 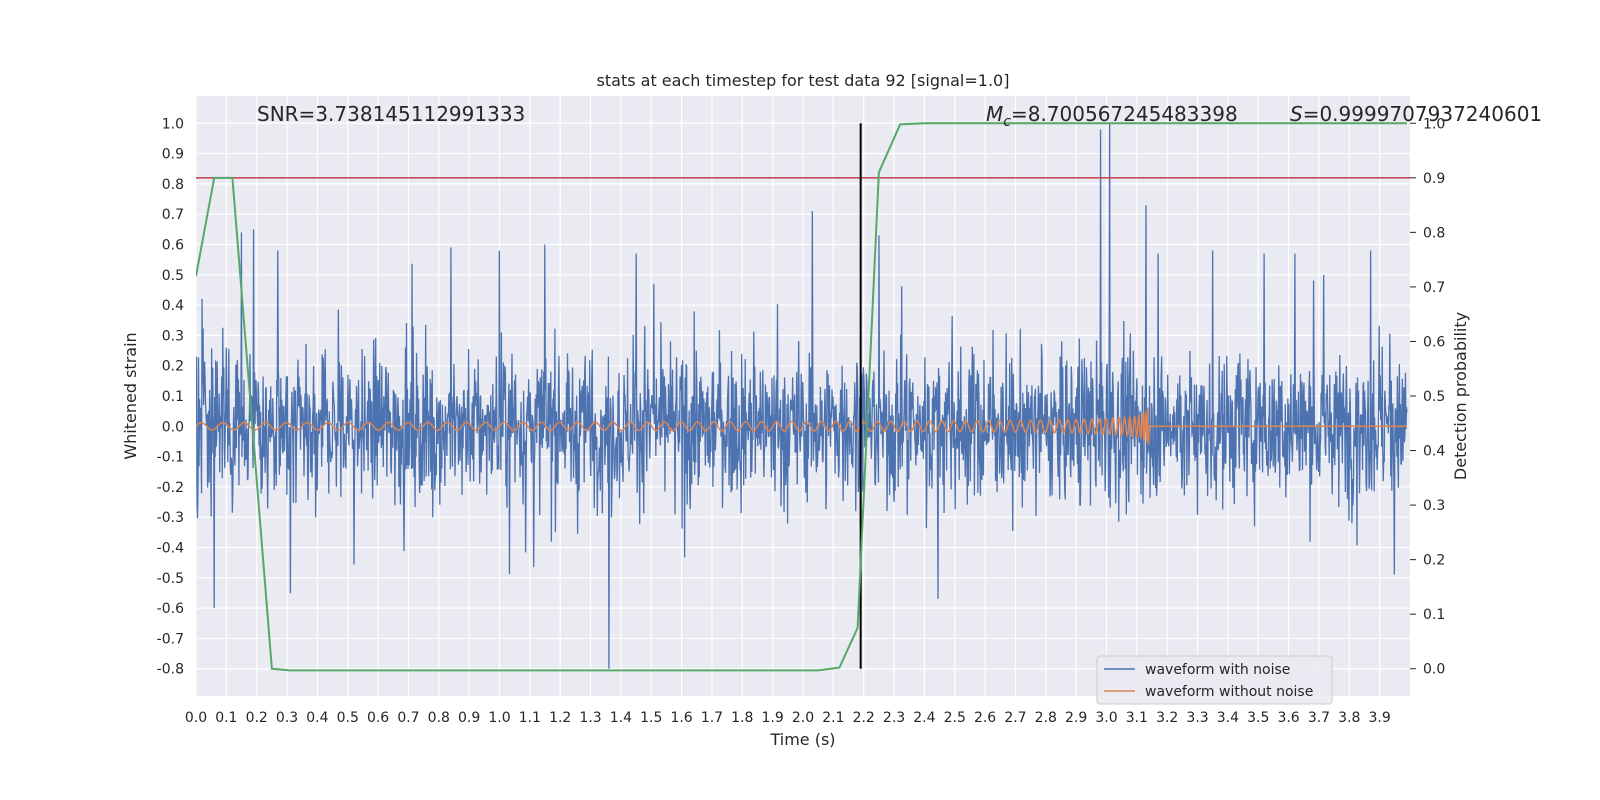 What do you see at coordinates (1434, 233) in the screenshot?
I see `y2-tick-label: 0.8` at bounding box center [1434, 233].